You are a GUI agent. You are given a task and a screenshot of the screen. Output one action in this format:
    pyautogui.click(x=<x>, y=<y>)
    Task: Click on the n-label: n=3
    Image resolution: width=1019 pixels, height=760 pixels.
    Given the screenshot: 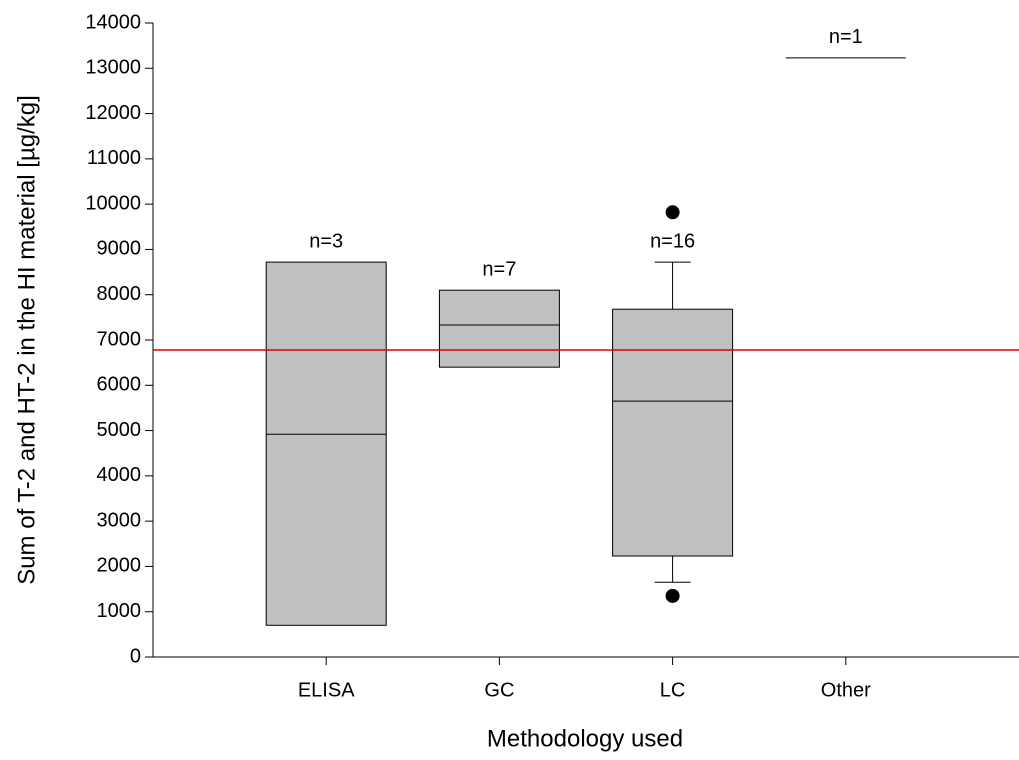 What is the action you would take?
    pyautogui.click(x=326, y=241)
    